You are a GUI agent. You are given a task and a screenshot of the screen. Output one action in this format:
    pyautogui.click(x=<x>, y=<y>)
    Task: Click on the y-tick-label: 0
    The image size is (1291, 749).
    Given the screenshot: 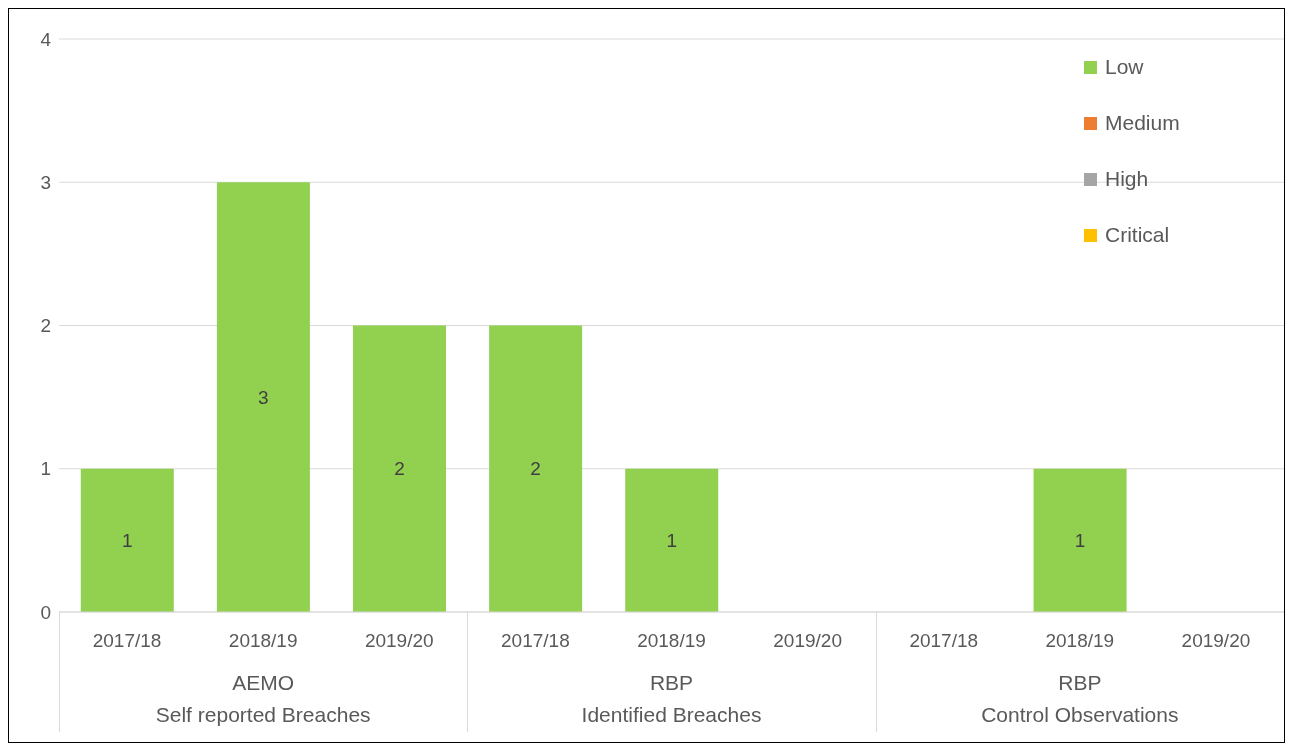 What is the action you would take?
    pyautogui.click(x=45, y=612)
    